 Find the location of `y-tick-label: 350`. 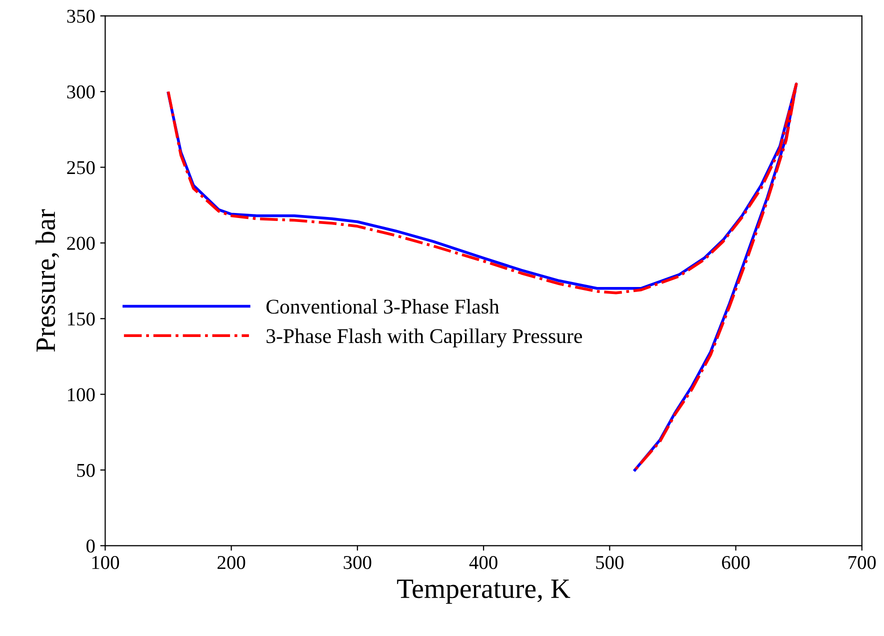

y-tick-label: 350 is located at coordinates (81, 16).